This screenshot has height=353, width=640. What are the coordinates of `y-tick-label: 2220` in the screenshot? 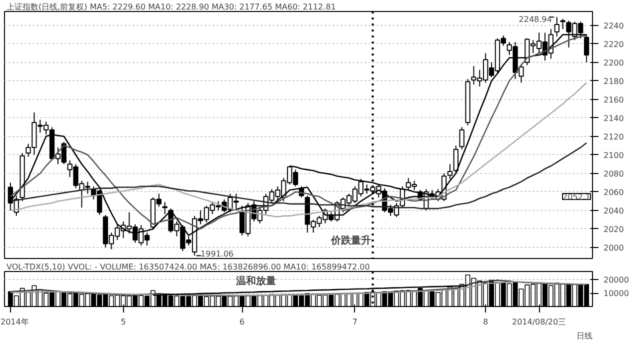 It's located at (614, 44).